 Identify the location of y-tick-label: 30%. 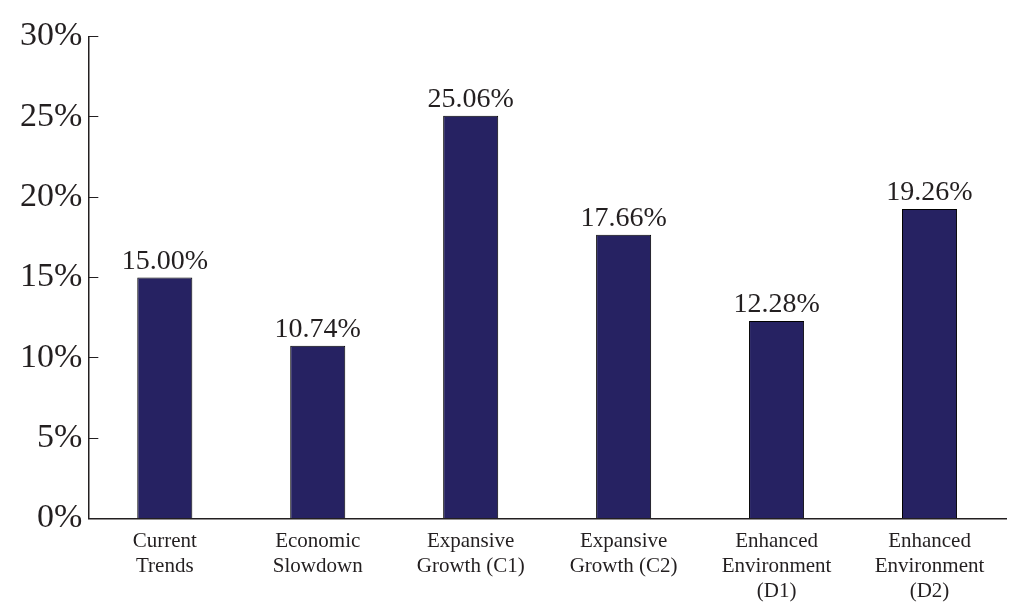
(51, 34).